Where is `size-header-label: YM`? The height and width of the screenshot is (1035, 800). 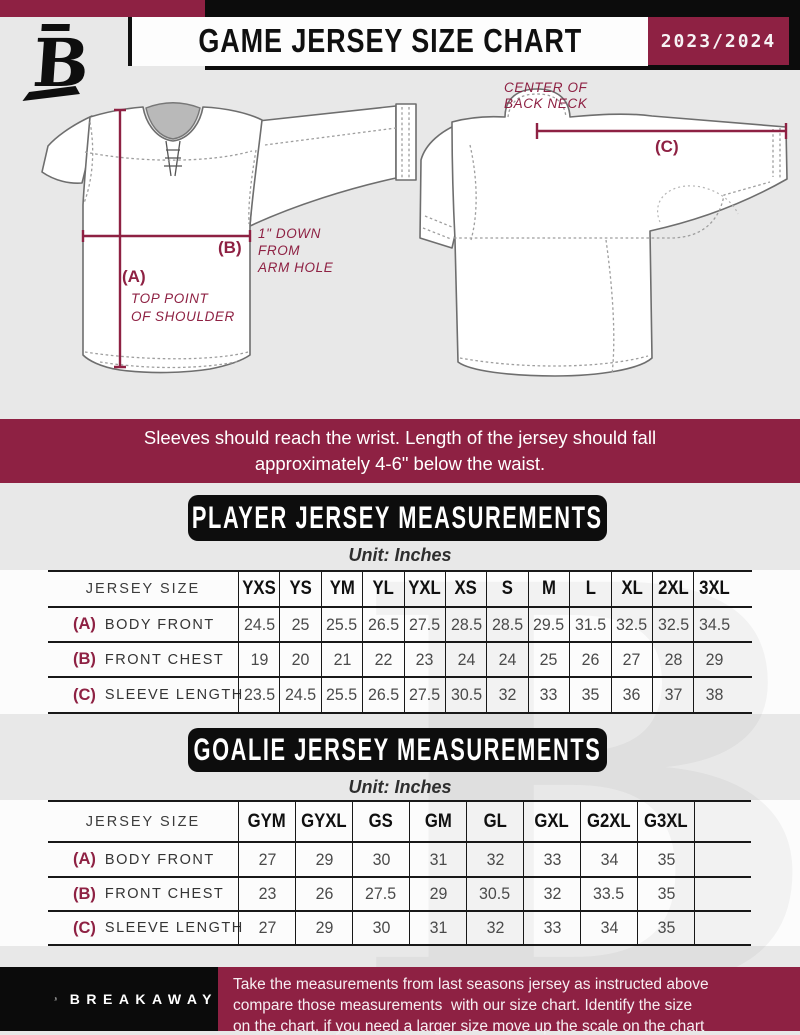
size-header-label: YM is located at coordinates (342, 588).